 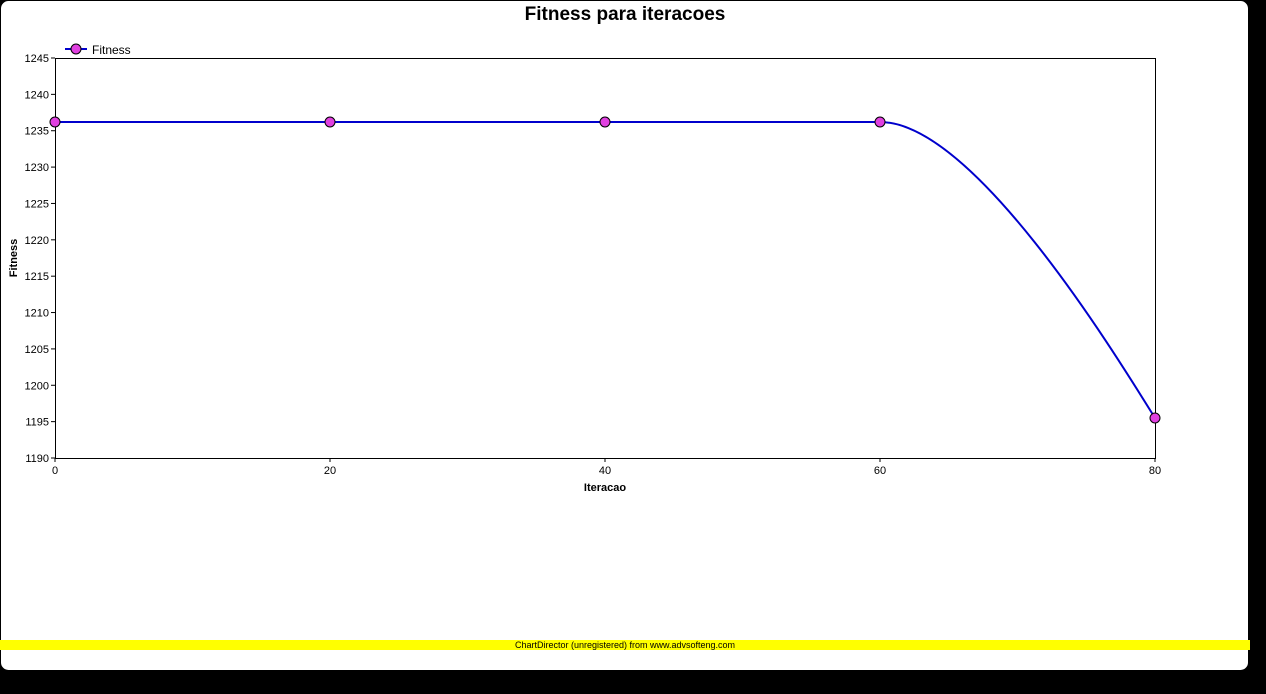 What do you see at coordinates (330, 471) in the screenshot?
I see `x-tick-label: 20` at bounding box center [330, 471].